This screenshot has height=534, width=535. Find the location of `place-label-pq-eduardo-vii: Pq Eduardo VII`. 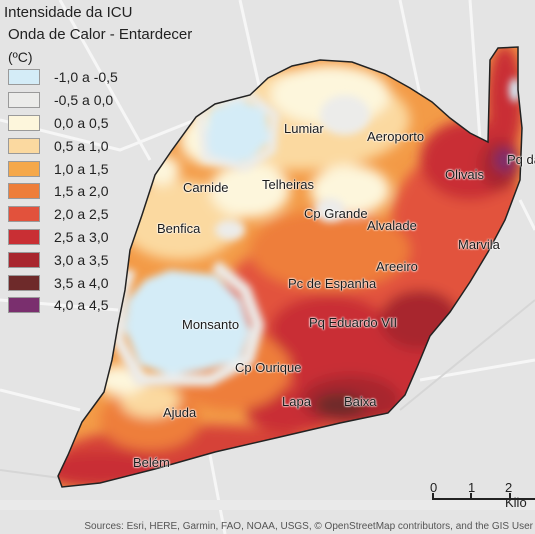

place-label-pq-eduardo-vii: Pq Eduardo VII is located at coordinates (353, 322).